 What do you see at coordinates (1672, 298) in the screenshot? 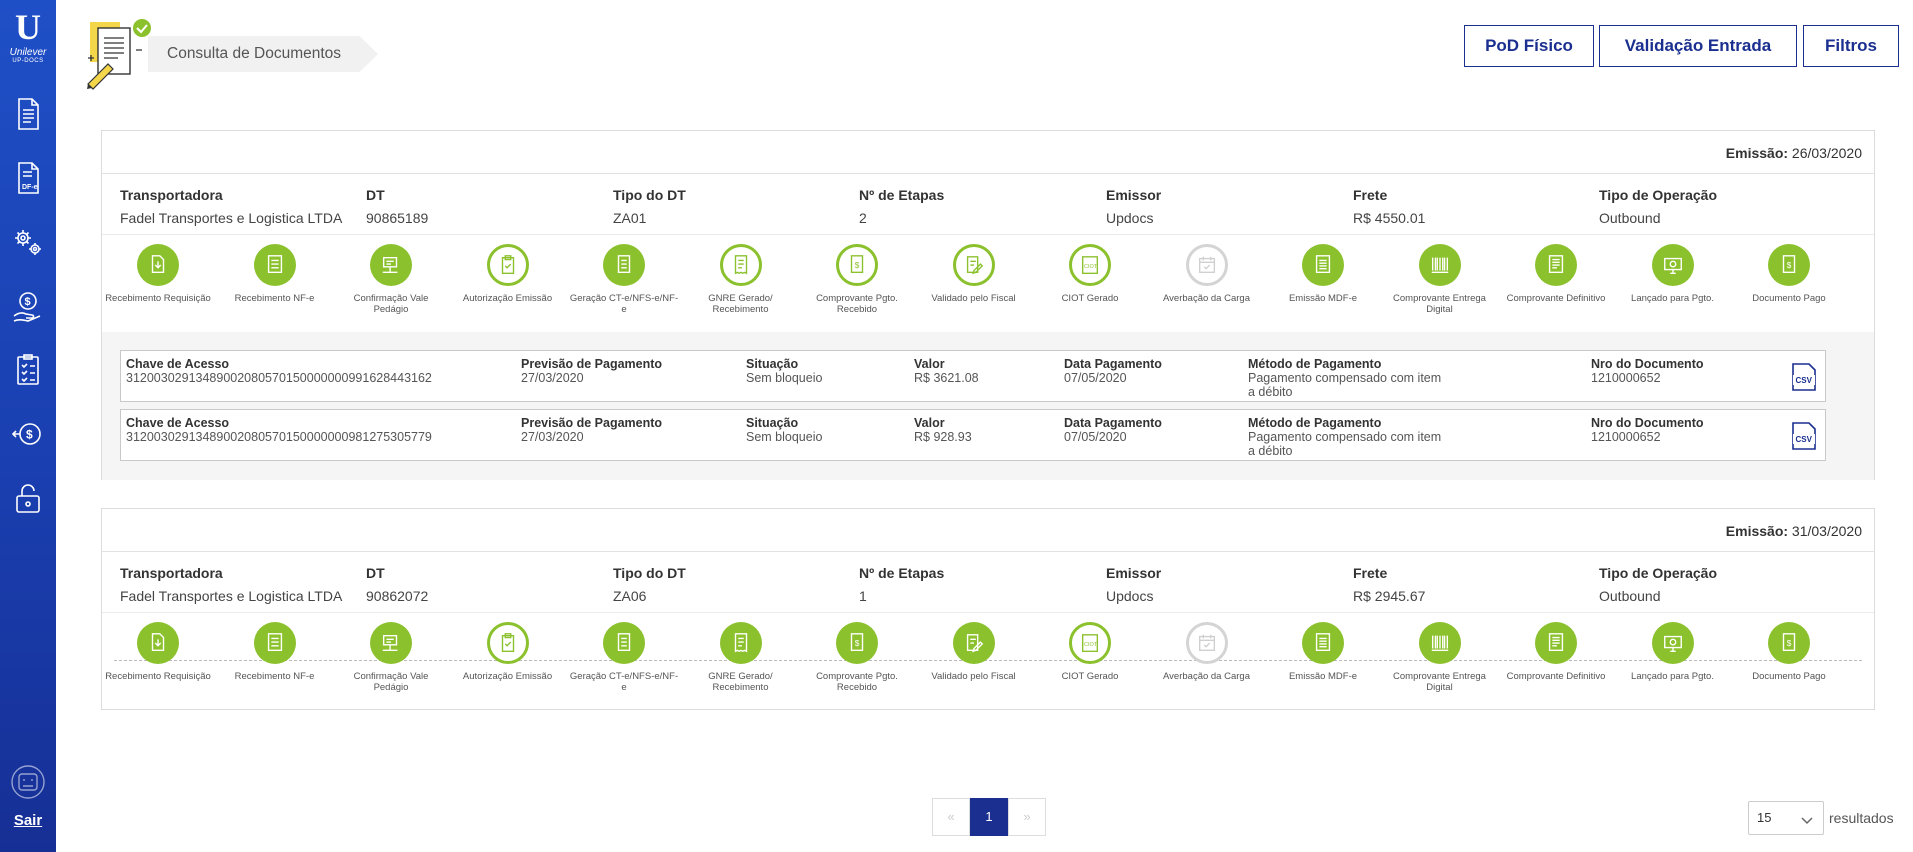
I see `workflow-step-label: Lançado para Pgto.` at bounding box center [1672, 298].